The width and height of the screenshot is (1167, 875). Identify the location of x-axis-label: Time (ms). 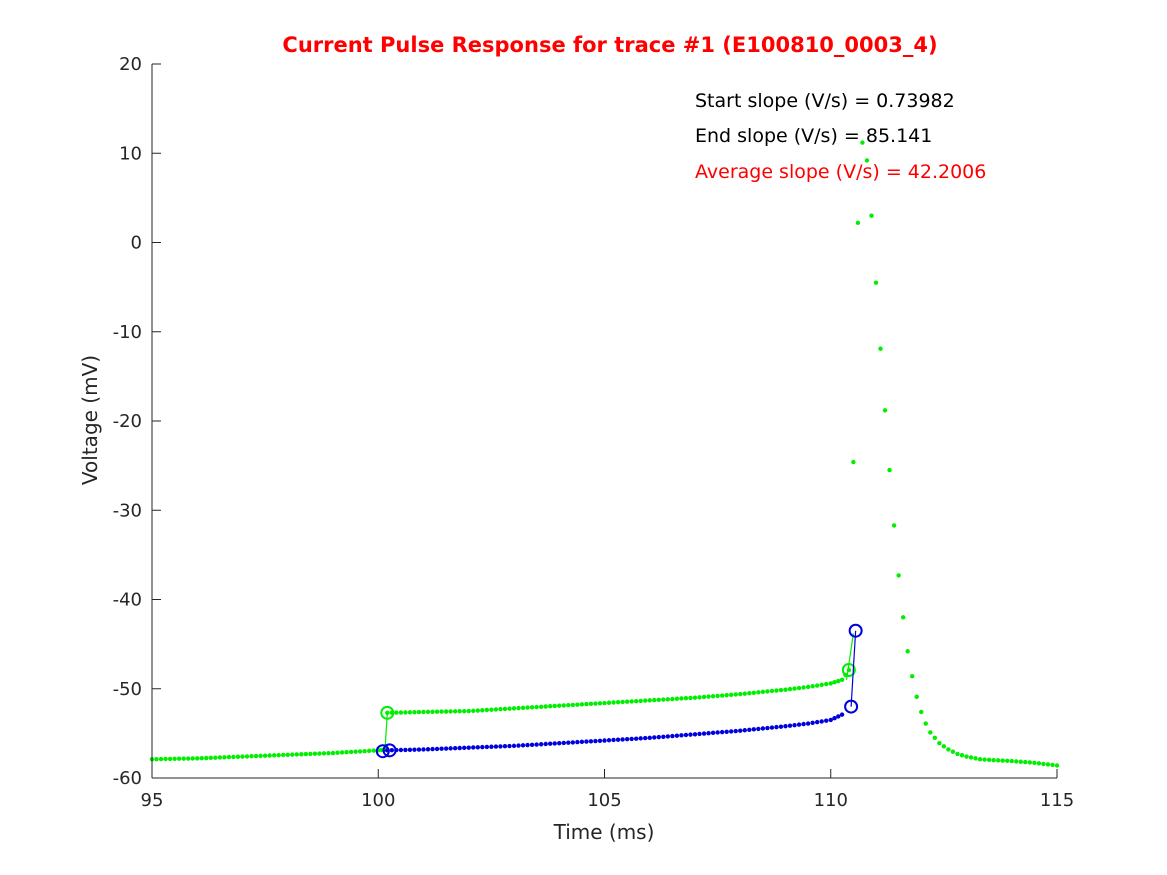
(604, 832).